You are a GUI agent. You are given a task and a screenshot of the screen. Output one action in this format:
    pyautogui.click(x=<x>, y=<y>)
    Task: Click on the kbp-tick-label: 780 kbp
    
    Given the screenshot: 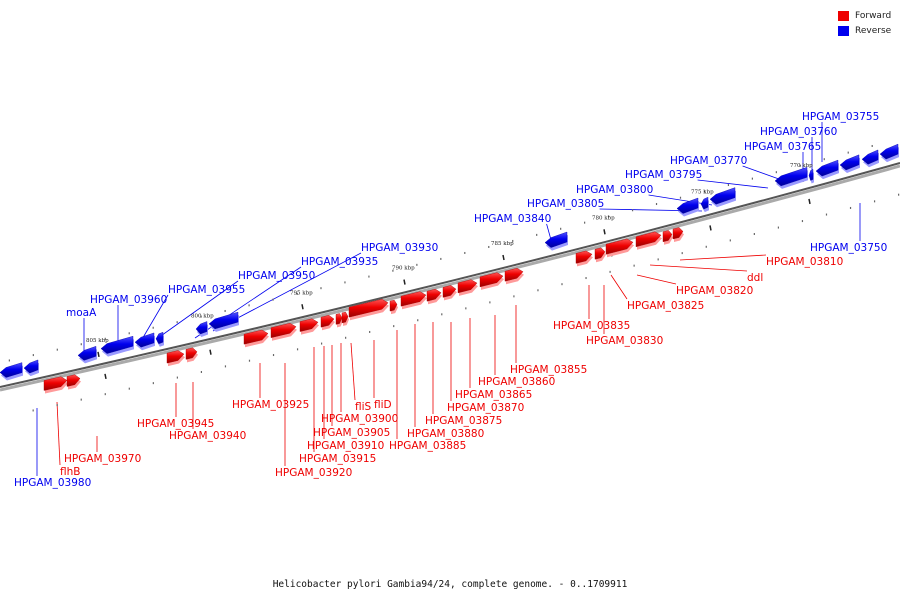 What is the action you would take?
    pyautogui.click(x=603, y=218)
    